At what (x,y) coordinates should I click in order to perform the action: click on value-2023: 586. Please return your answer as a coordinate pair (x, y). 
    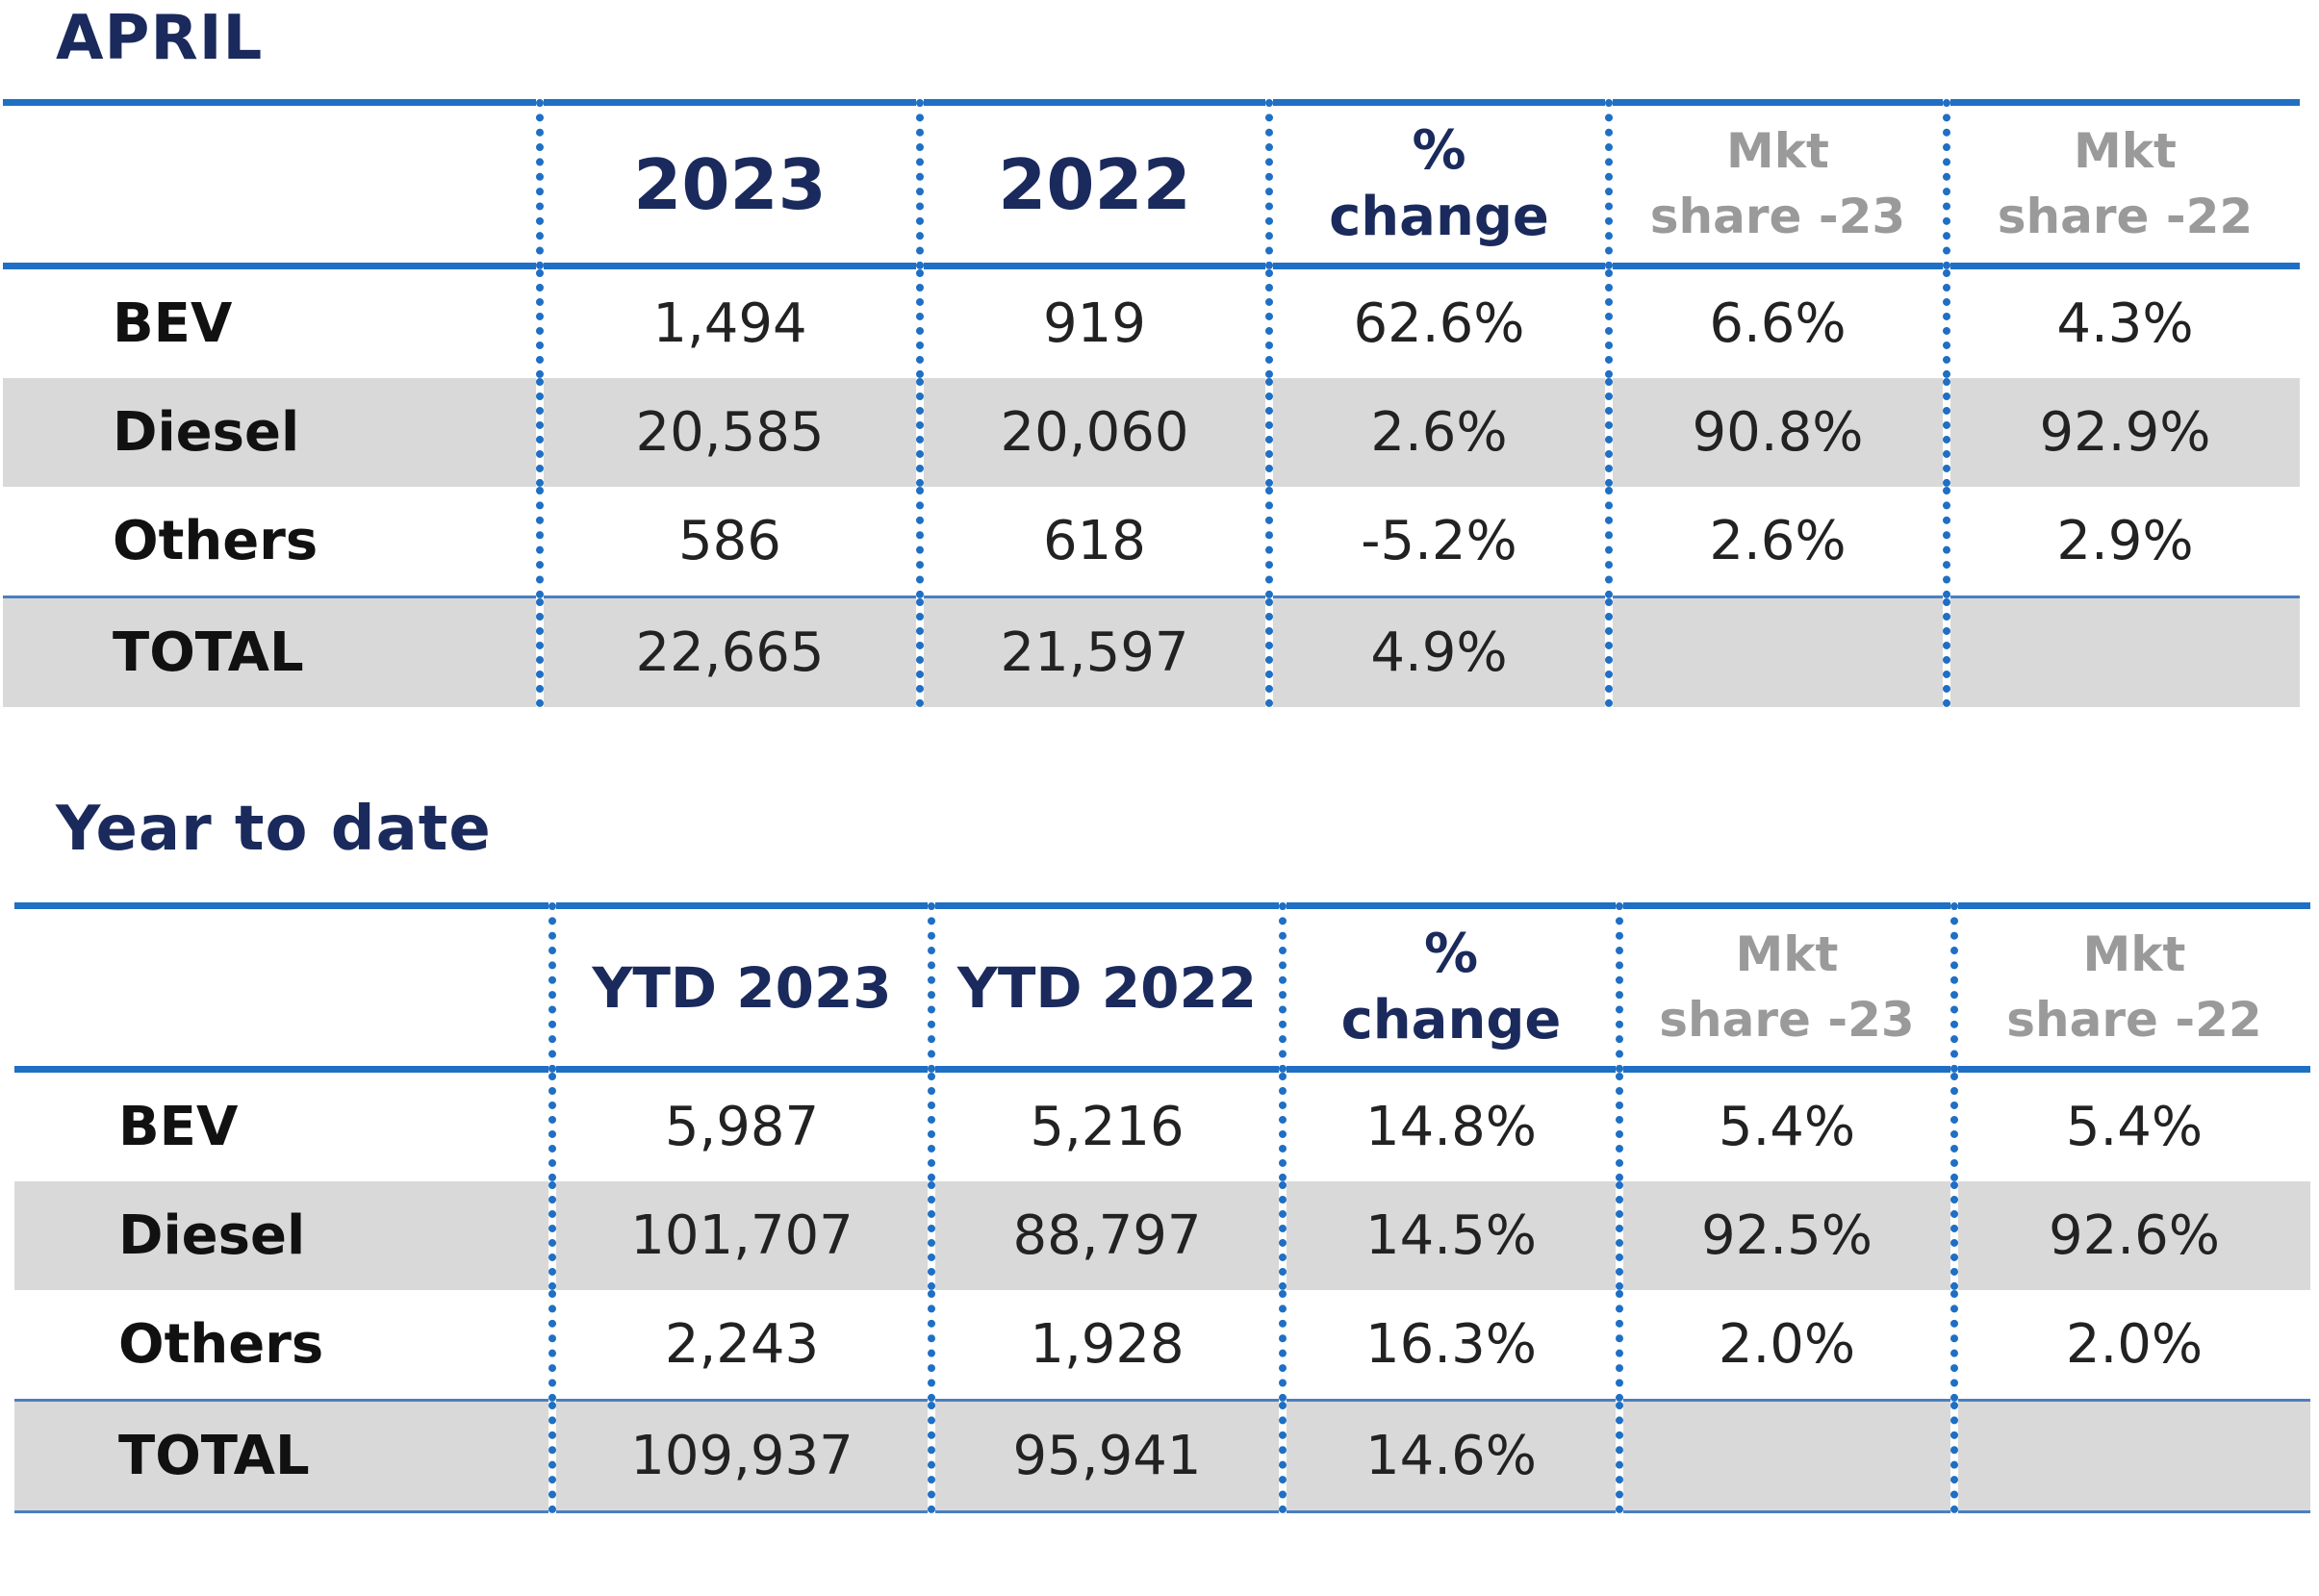
    Looking at the image, I should click on (728, 542).